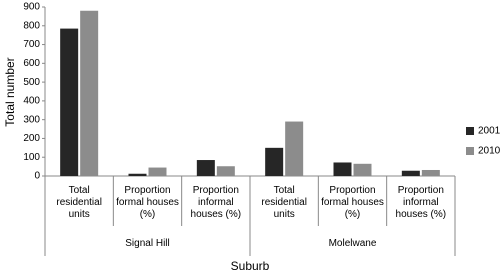 The width and height of the screenshot is (500, 275). I want to click on group-label: Signal Hill, so click(147, 243).